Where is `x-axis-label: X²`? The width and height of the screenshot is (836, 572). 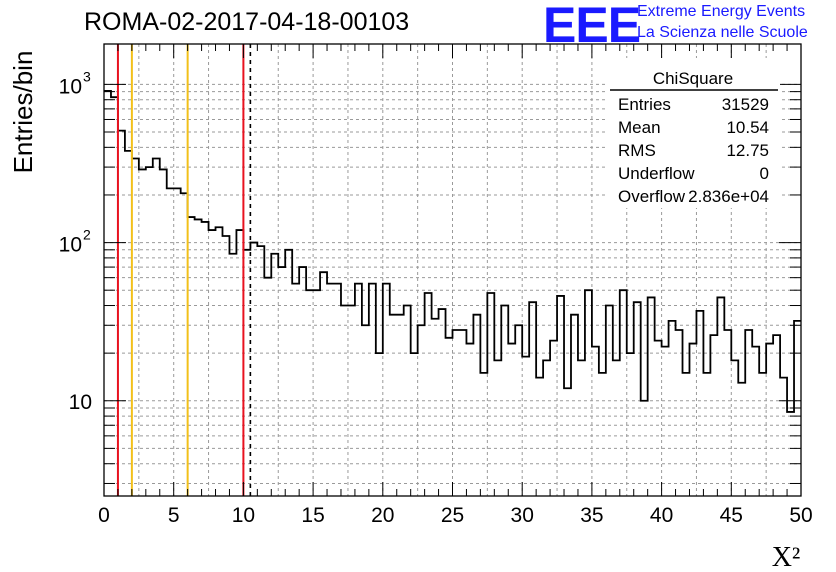 x-axis-label: X² is located at coordinates (786, 557).